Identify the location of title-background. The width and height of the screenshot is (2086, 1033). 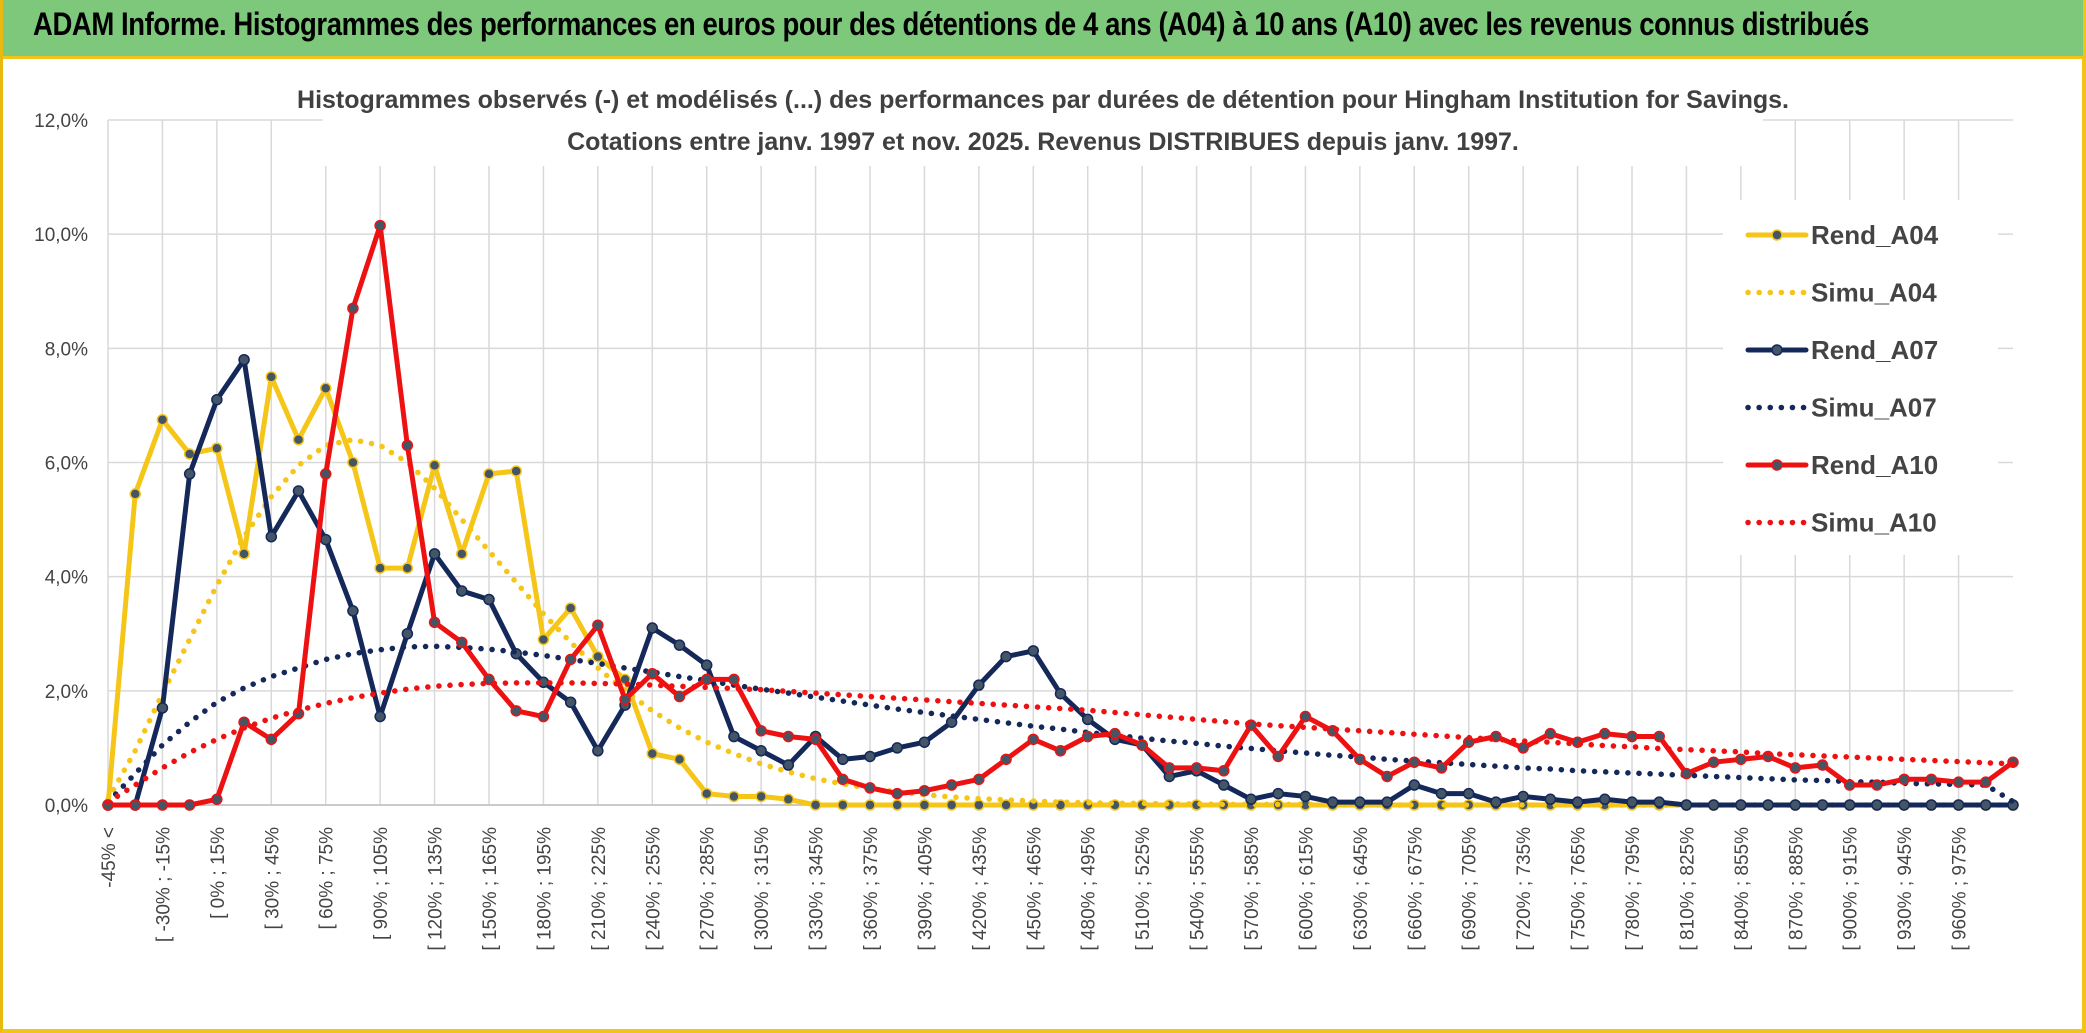
(1043, 123).